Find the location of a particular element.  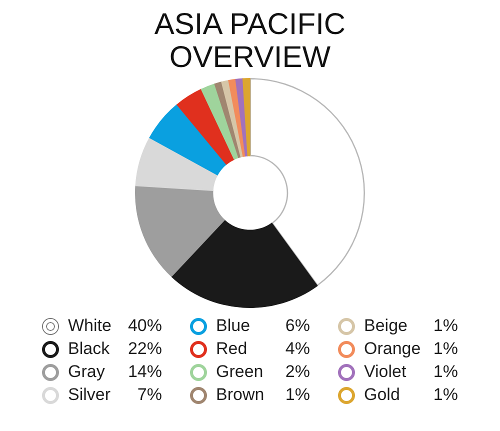

data-label: 6% is located at coordinates (297, 326).